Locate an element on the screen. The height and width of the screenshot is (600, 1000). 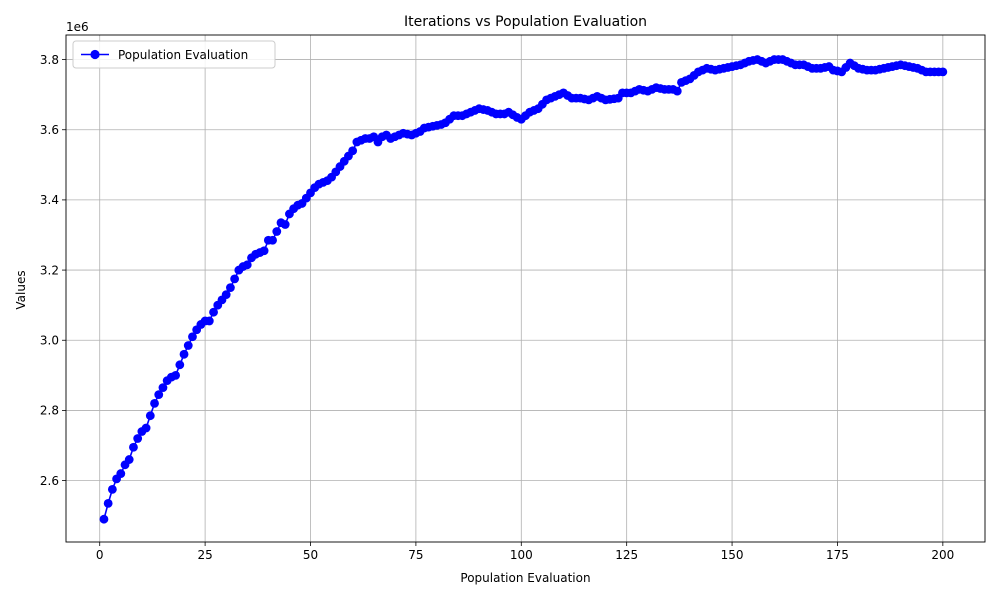
y-tick-label: 3.4 is located at coordinates (49, 200).